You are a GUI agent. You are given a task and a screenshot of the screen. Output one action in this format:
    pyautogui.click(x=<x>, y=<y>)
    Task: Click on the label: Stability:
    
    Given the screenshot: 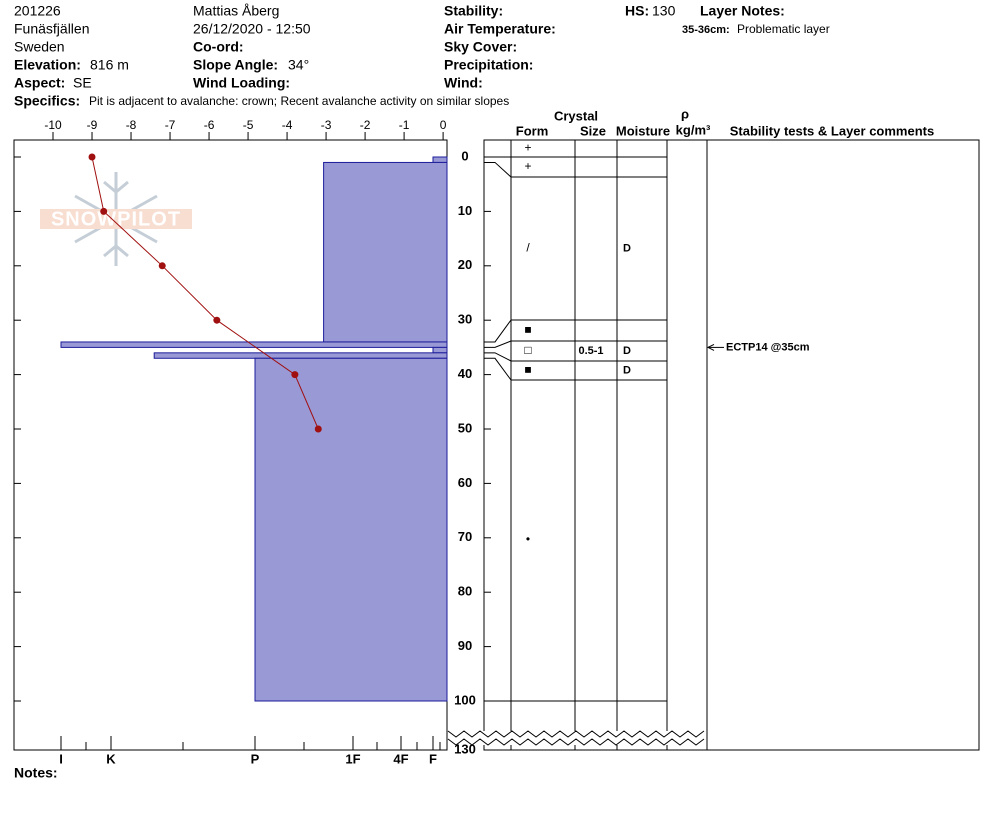 What is the action you would take?
    pyautogui.click(x=473, y=11)
    